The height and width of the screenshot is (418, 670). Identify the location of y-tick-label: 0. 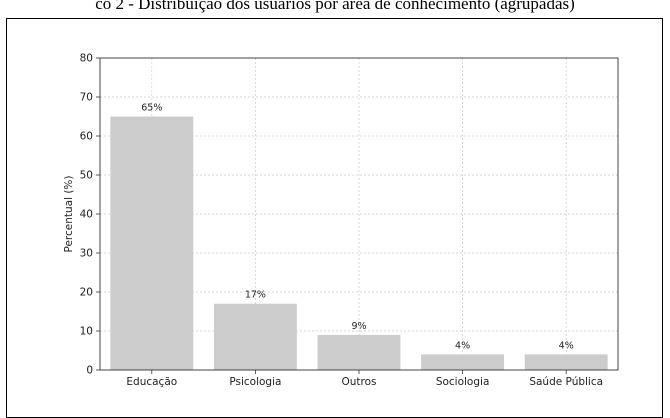
(89, 371).